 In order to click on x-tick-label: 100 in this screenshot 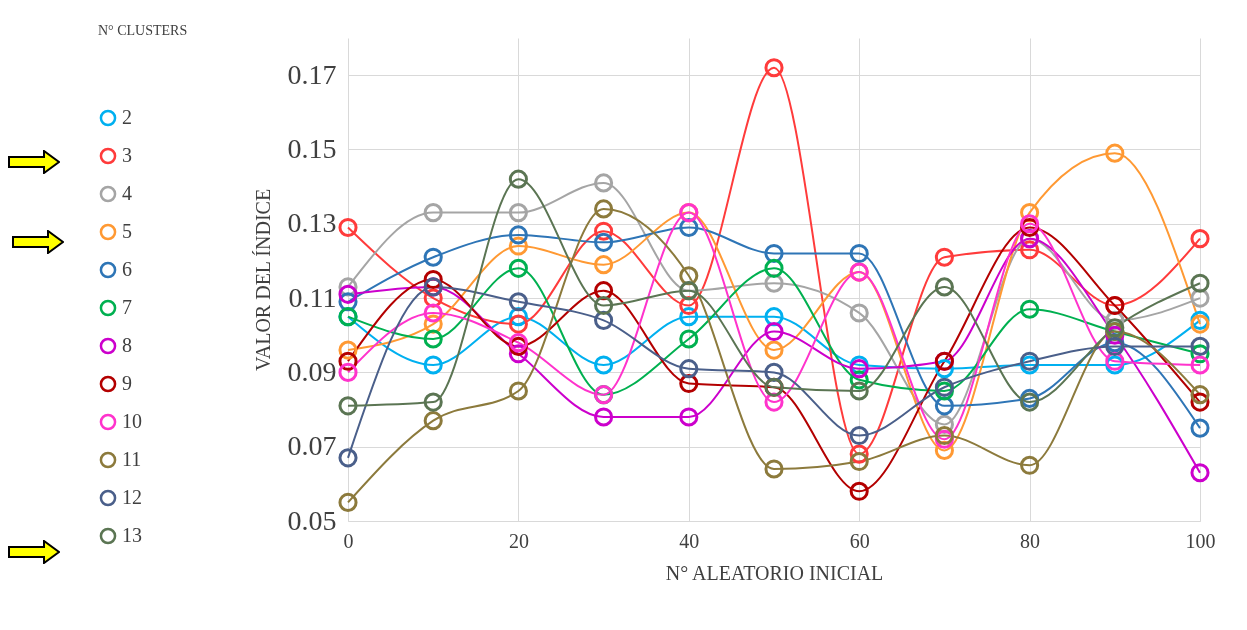, I will do `click(1200, 540)`.